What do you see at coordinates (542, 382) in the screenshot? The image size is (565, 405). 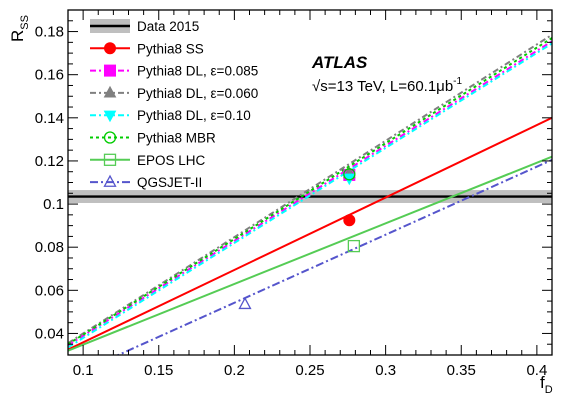 I see `x-axis-label-main: f` at bounding box center [542, 382].